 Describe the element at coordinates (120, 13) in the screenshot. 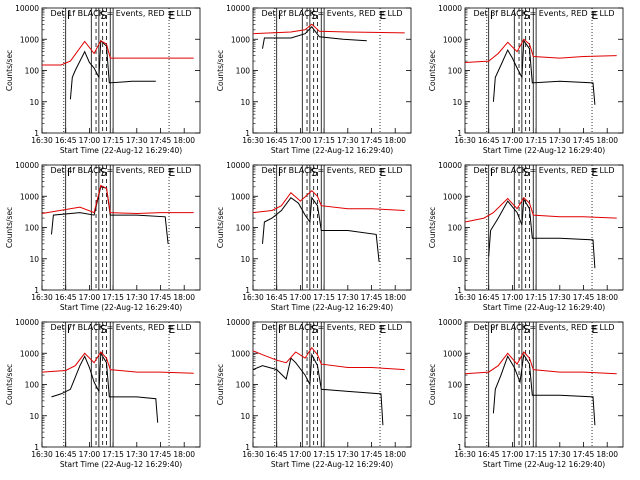

I see `panel-title: Det 1f BLACK = Events, RED = LLD` at that location.